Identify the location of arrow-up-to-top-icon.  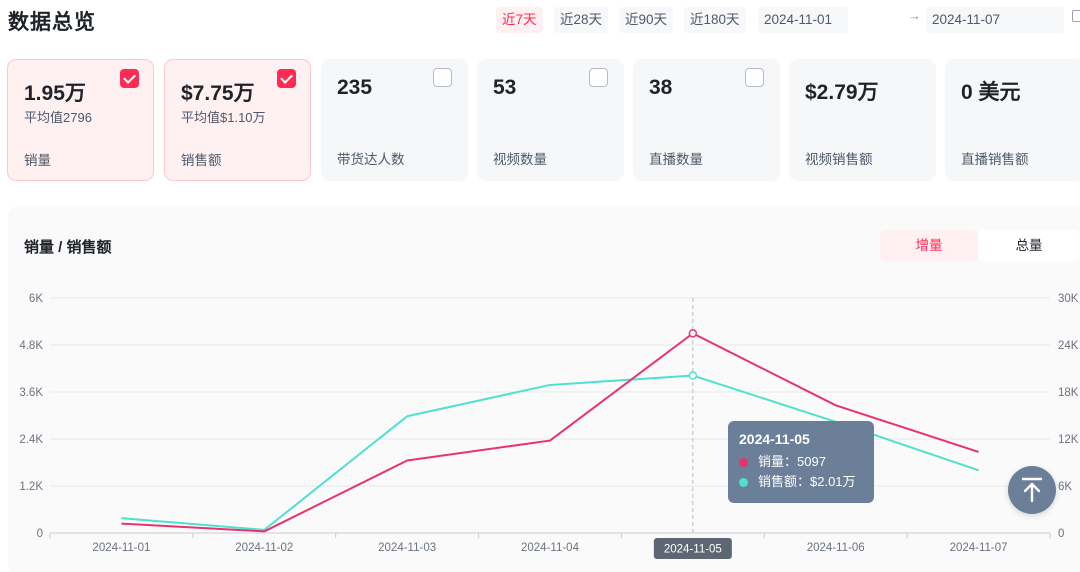
(1032, 490).